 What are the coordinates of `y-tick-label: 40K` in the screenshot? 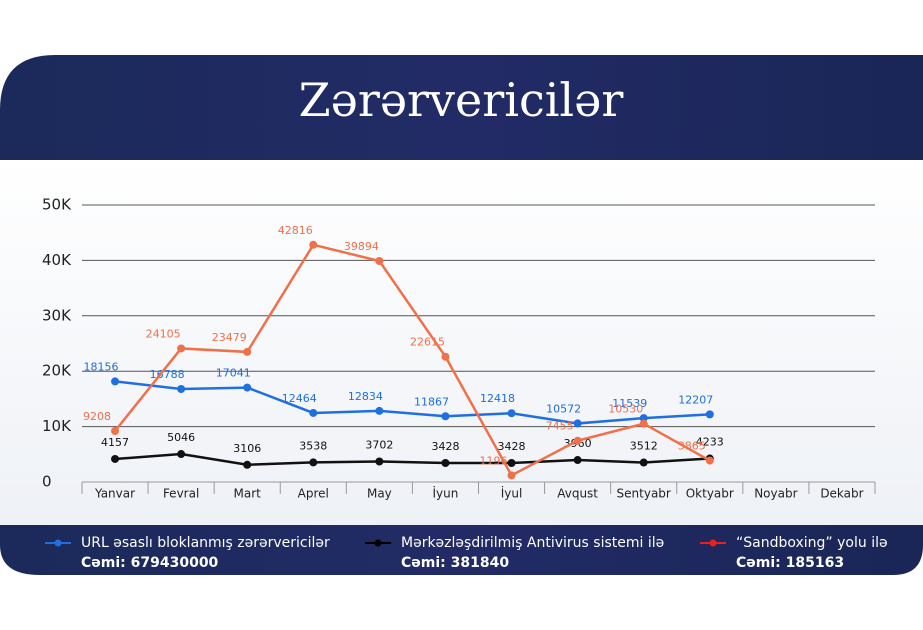 It's located at (57, 260).